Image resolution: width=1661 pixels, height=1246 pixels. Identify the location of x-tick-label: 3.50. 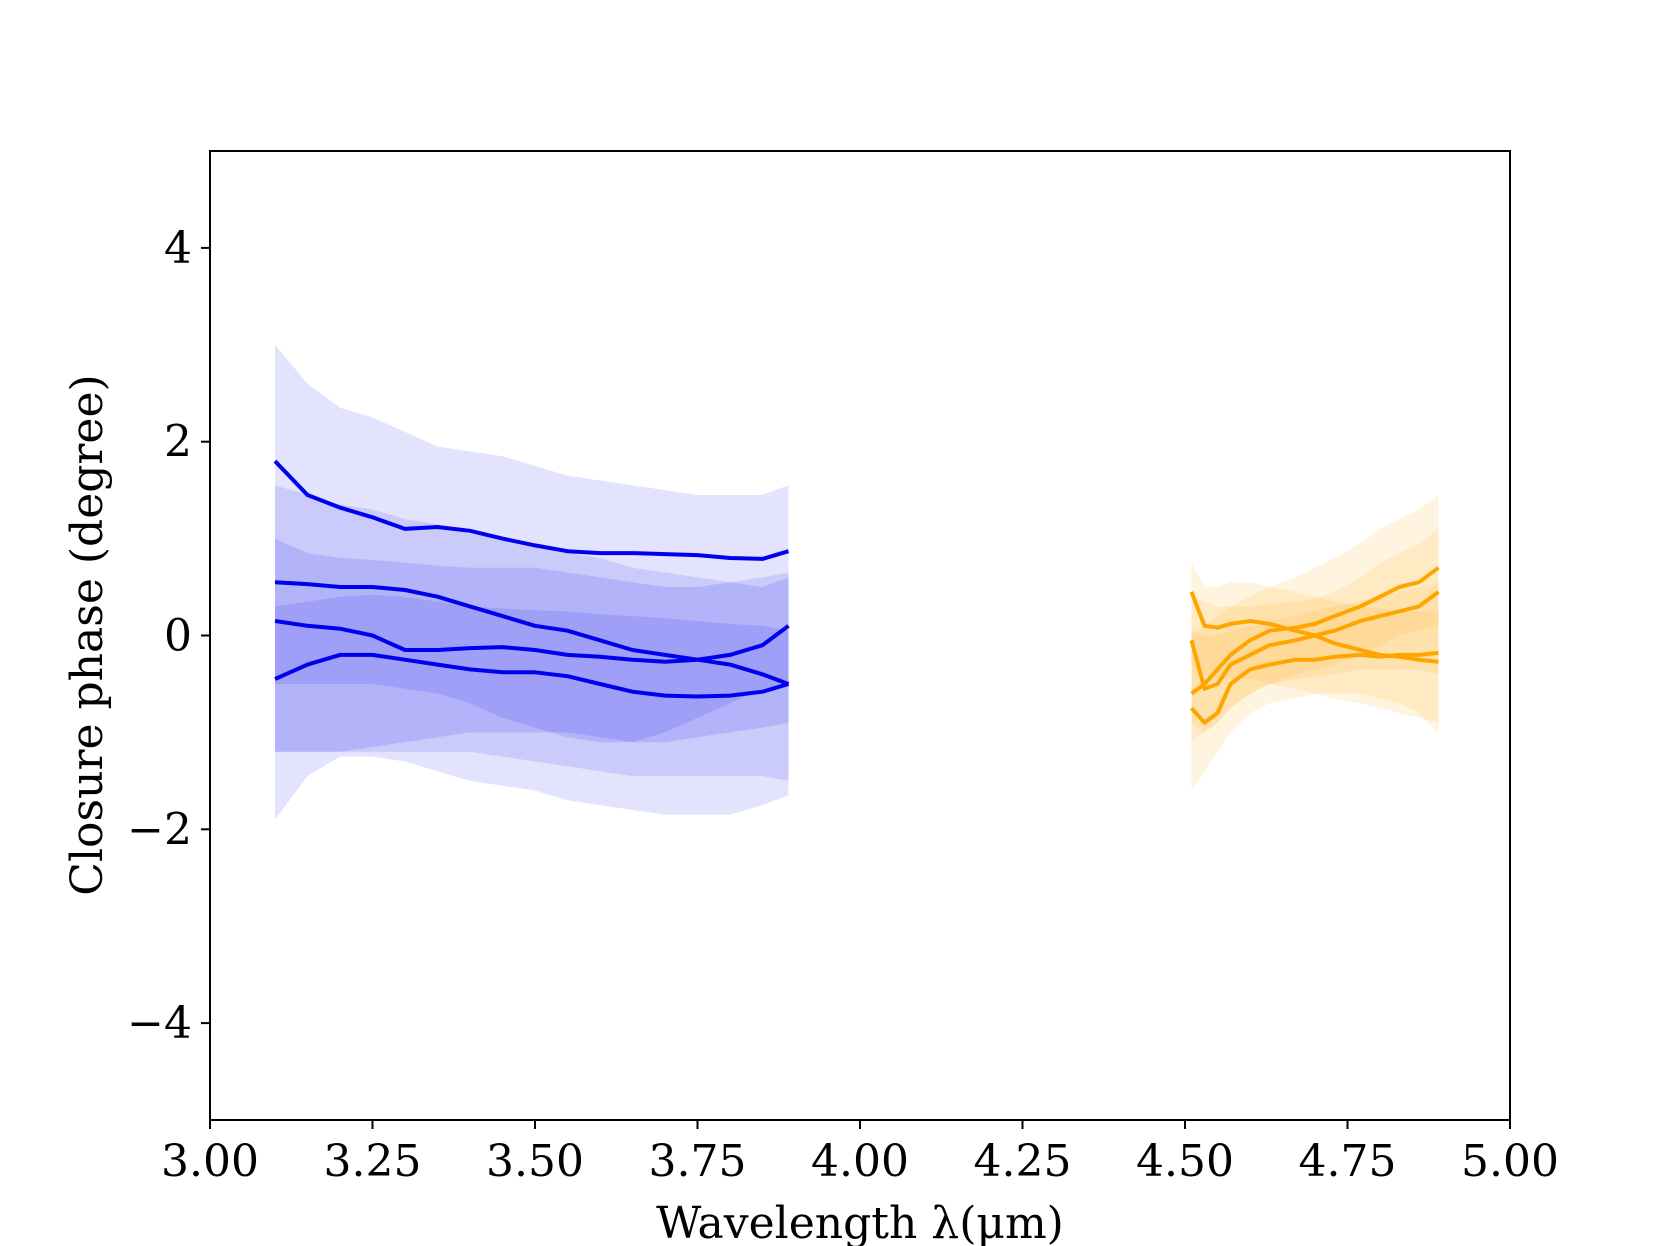
(535, 1161).